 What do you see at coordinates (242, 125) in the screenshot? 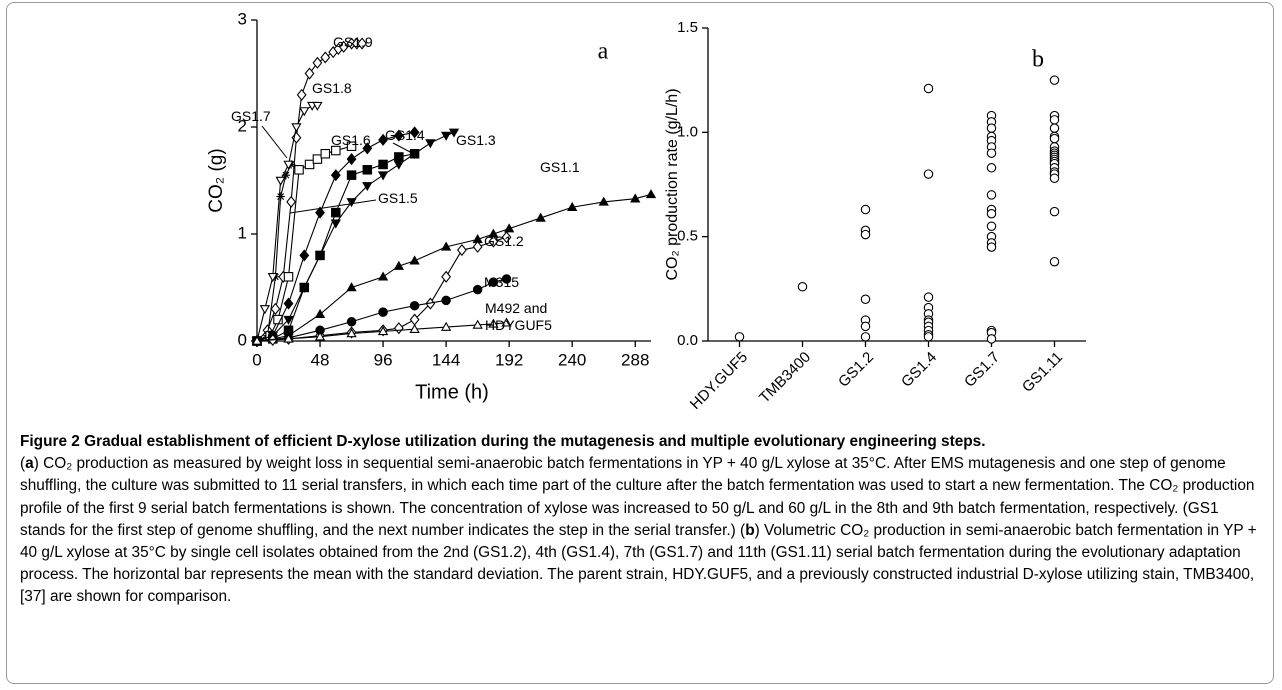
I see `y-tick-label: 2` at bounding box center [242, 125].